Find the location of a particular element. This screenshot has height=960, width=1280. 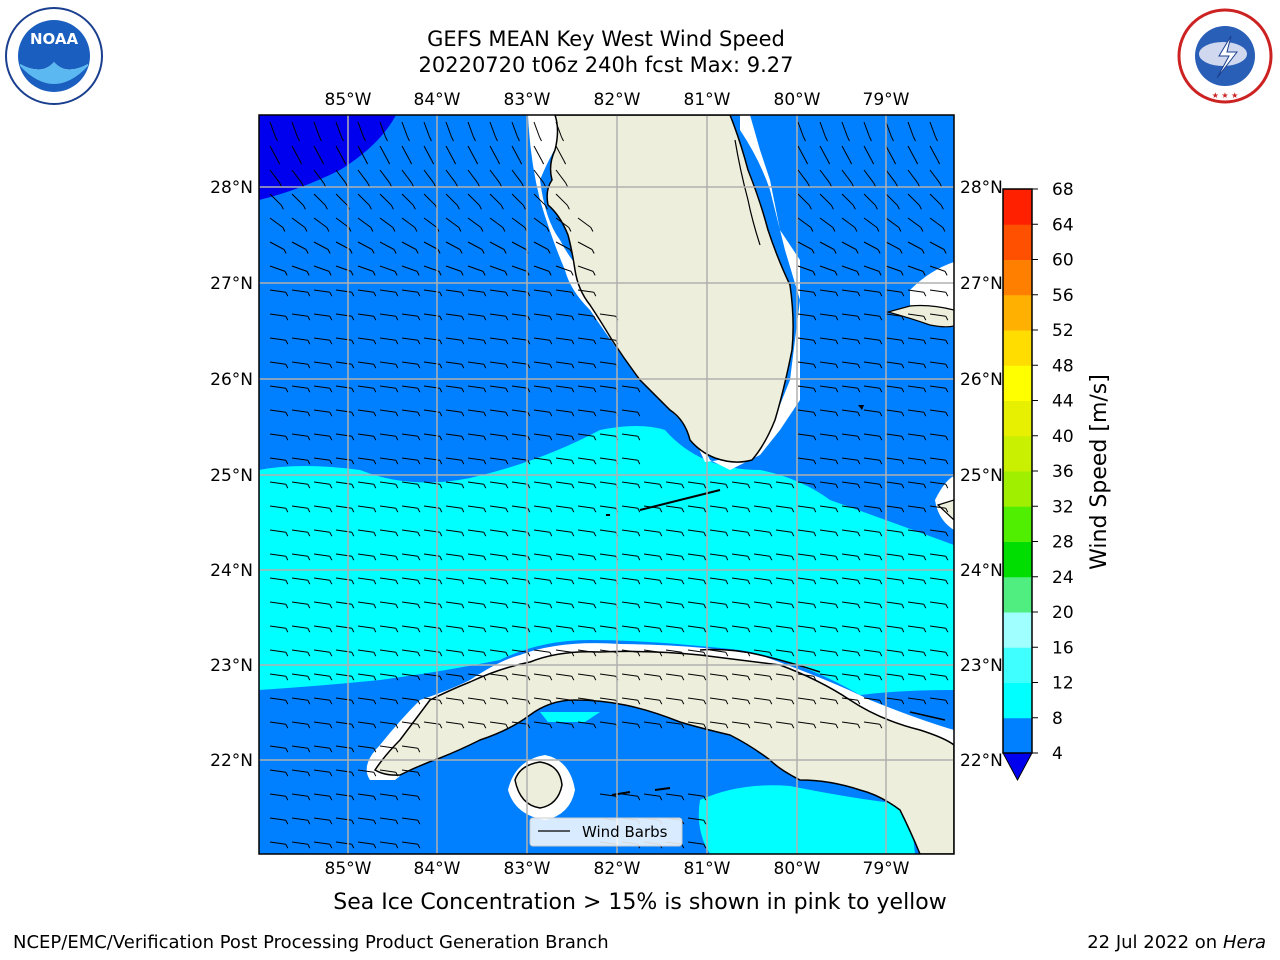

colorbar-label: Wind Speed [m/s] is located at coordinates (1099, 472).